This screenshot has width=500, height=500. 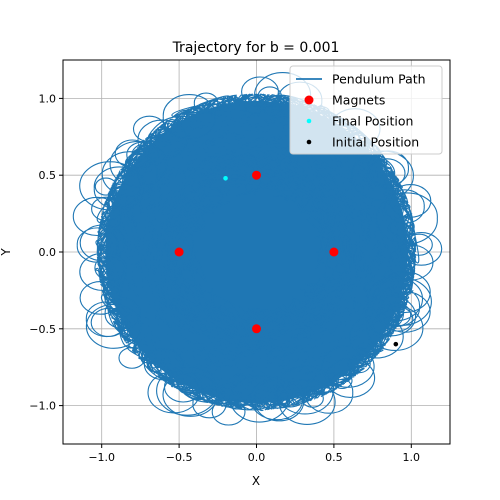 I want to click on y-tick-label: 0.5, so click(x=48, y=175).